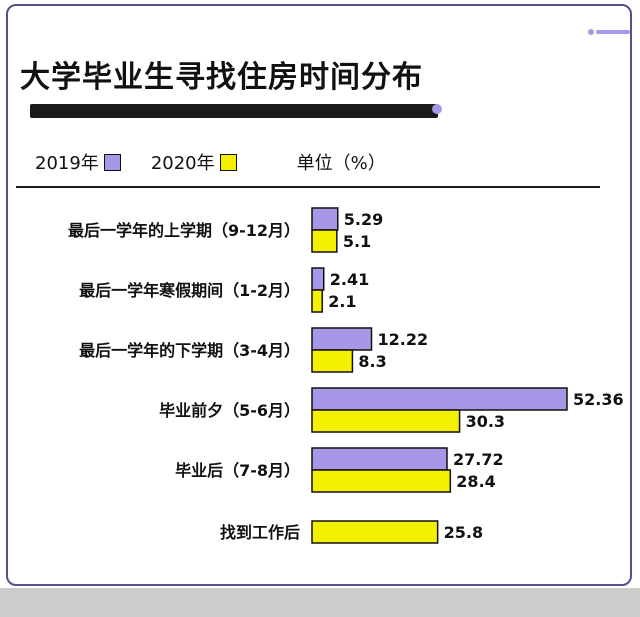 The width and height of the screenshot is (640, 617). Describe the element at coordinates (478, 459) in the screenshot. I see `value-label: 27.72` at that location.